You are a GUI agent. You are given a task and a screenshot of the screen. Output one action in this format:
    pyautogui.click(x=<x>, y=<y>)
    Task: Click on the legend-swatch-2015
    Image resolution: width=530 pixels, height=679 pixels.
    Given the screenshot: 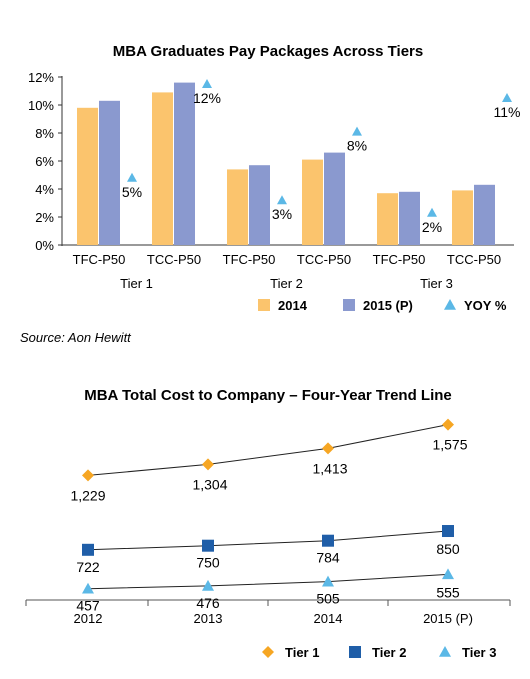 What is the action you would take?
    pyautogui.click(x=349, y=305)
    